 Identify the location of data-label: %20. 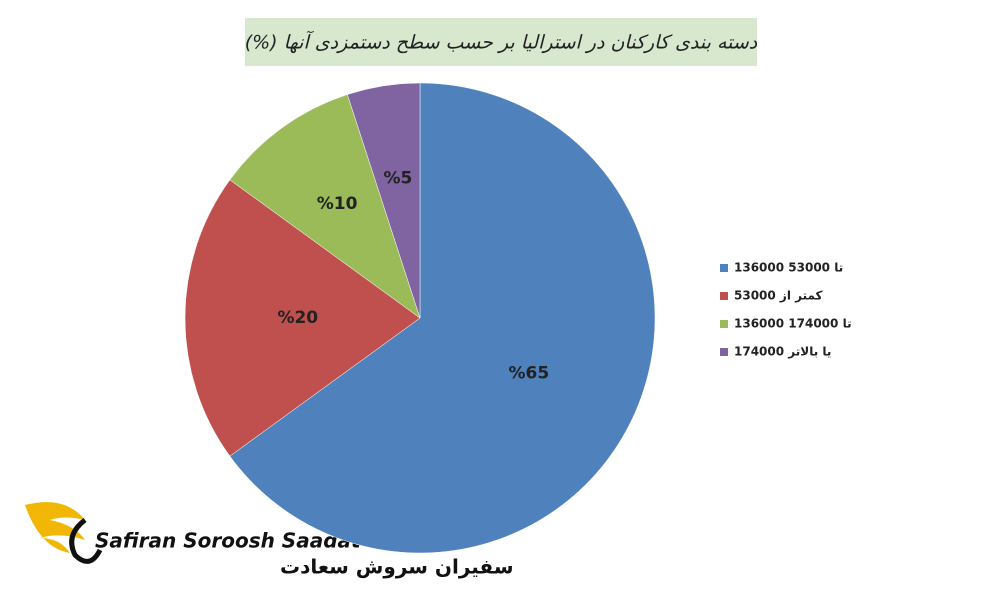
(297, 318).